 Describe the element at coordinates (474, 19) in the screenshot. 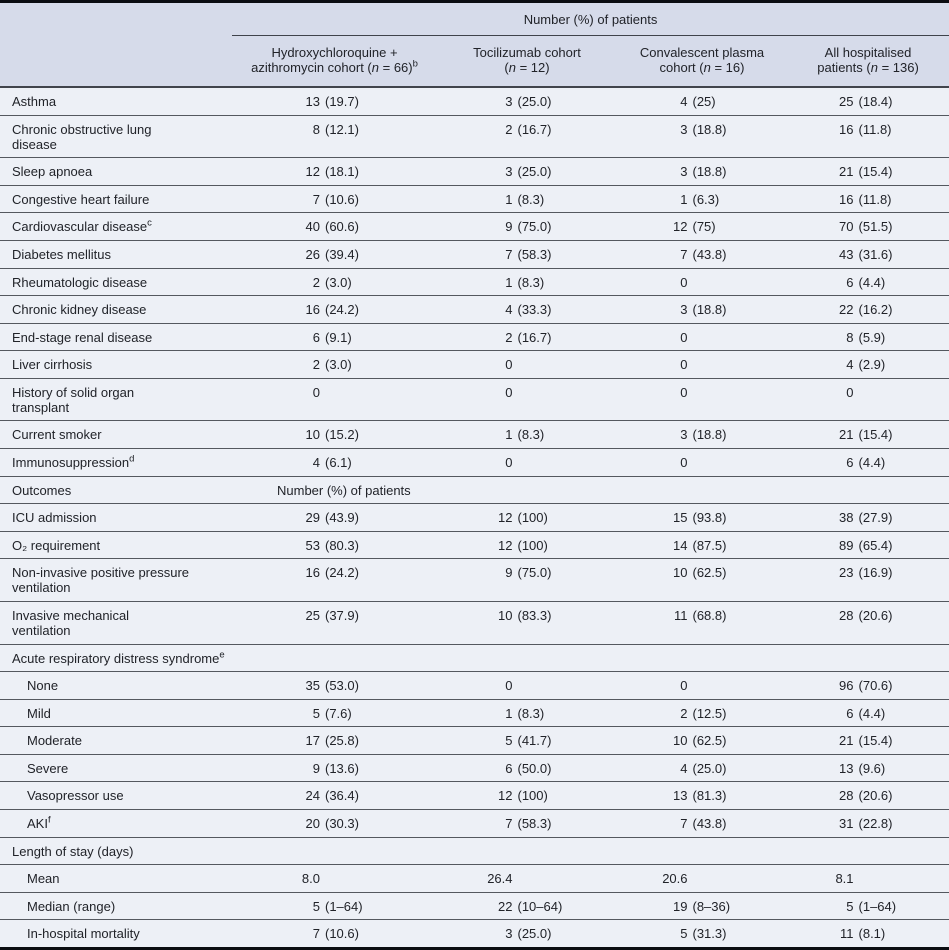

I see `spanning-header-row: Number (%) of patients` at that location.